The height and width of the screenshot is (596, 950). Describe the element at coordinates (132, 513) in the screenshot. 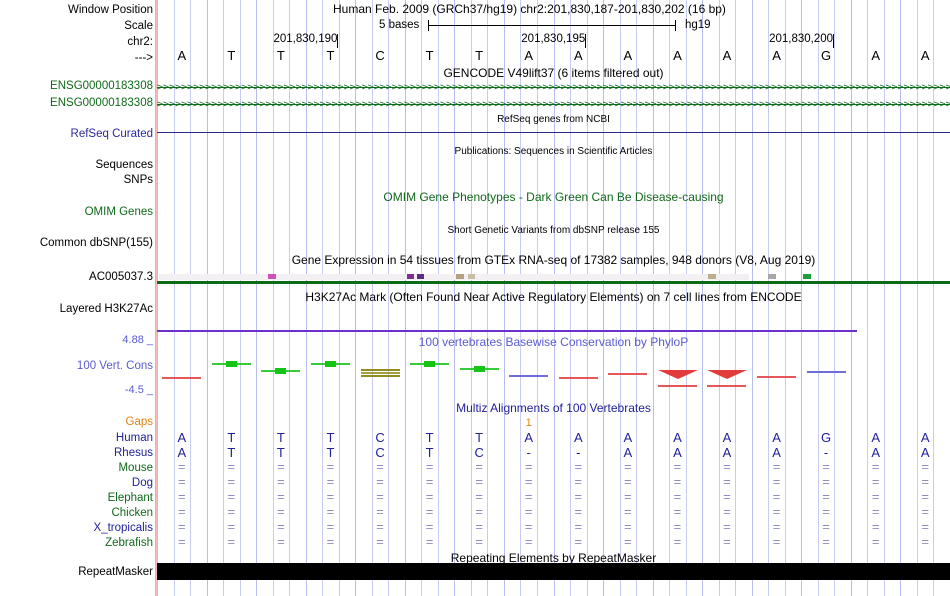

I see `species-label-chicken: Chicken` at that location.